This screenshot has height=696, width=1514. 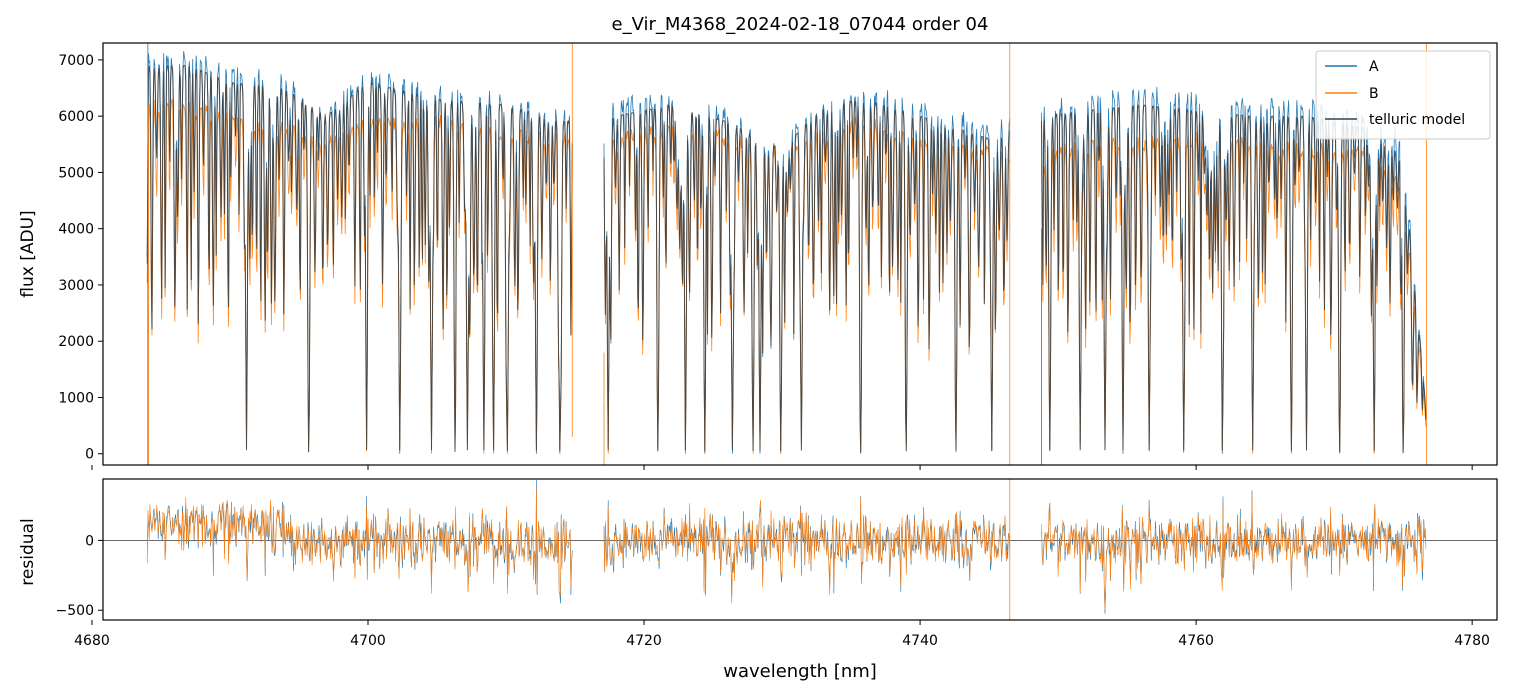 I want to click on x-tick-label: 4720, so click(x=644, y=641).